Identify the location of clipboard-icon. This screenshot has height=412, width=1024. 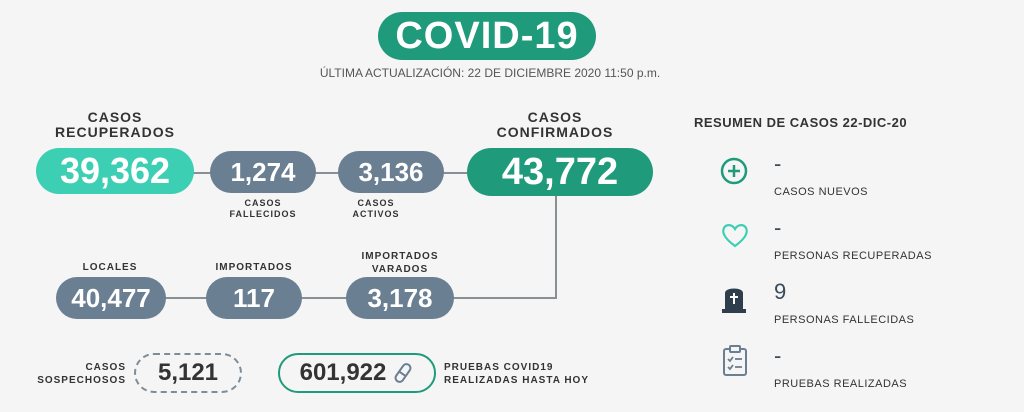
(735, 360).